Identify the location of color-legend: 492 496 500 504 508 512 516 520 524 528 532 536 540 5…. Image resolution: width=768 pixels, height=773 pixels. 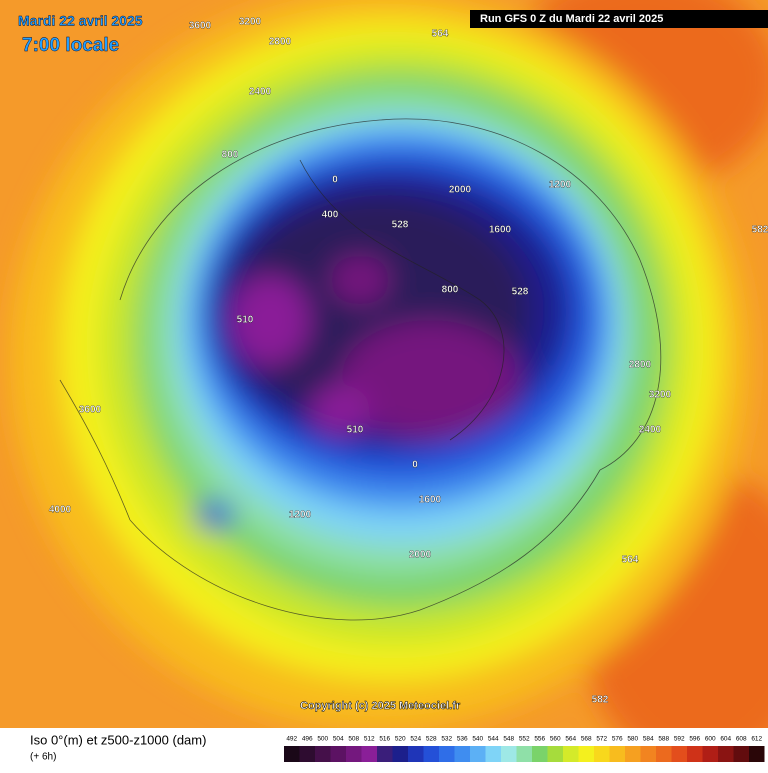
(524, 749).